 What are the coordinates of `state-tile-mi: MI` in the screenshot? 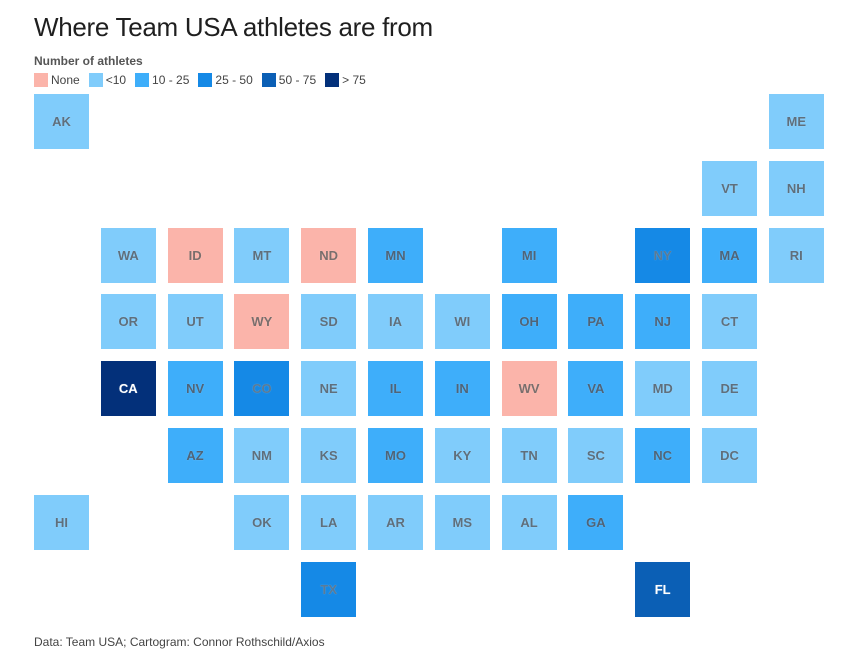 It's located at (529, 255).